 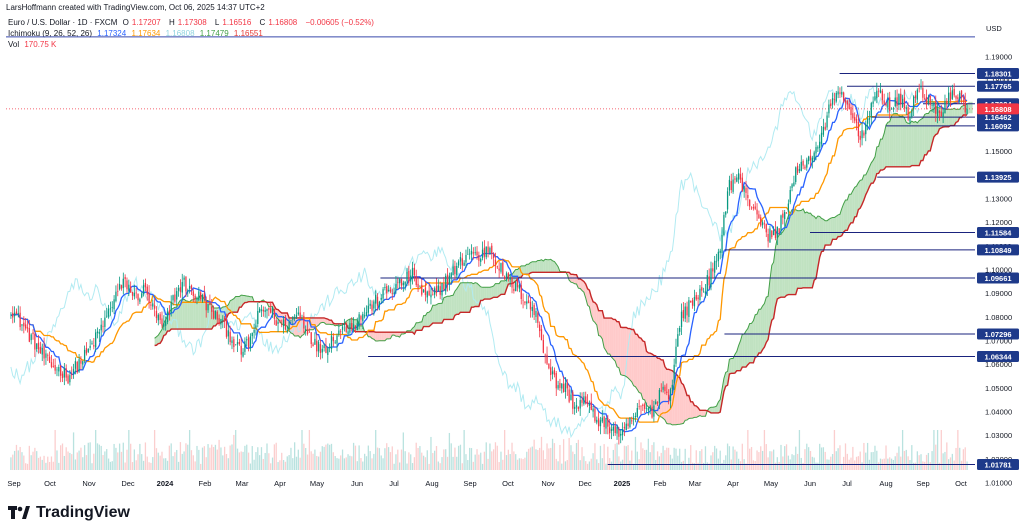 I want to click on ichimoku-label: Ichimoku (9, 26, 52, 26), so click(x=50, y=33).